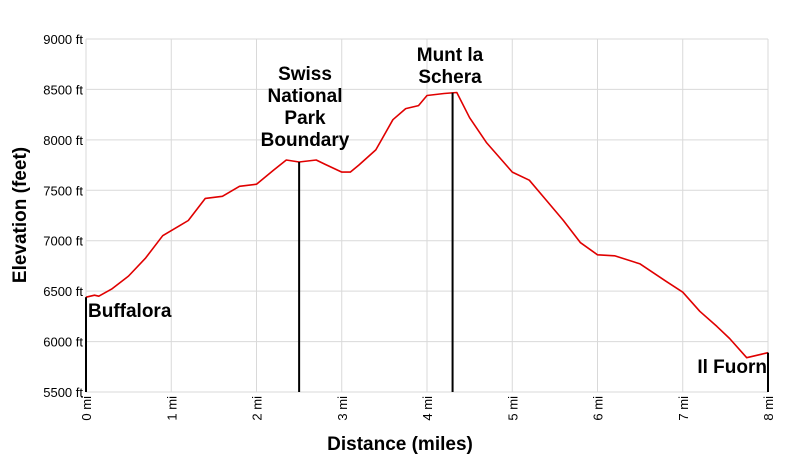 This screenshot has width=800, height=465. What do you see at coordinates (63, 39) in the screenshot?
I see `y-tick-label: 9000 ft` at bounding box center [63, 39].